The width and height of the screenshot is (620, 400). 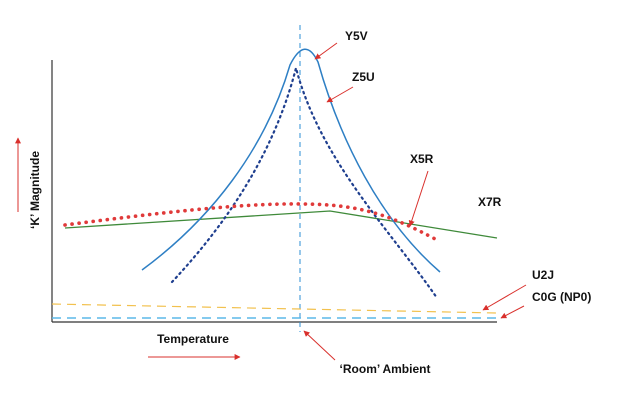 What do you see at coordinates (281, 224) in the screenshot?
I see `x7r-curve` at bounding box center [281, 224].